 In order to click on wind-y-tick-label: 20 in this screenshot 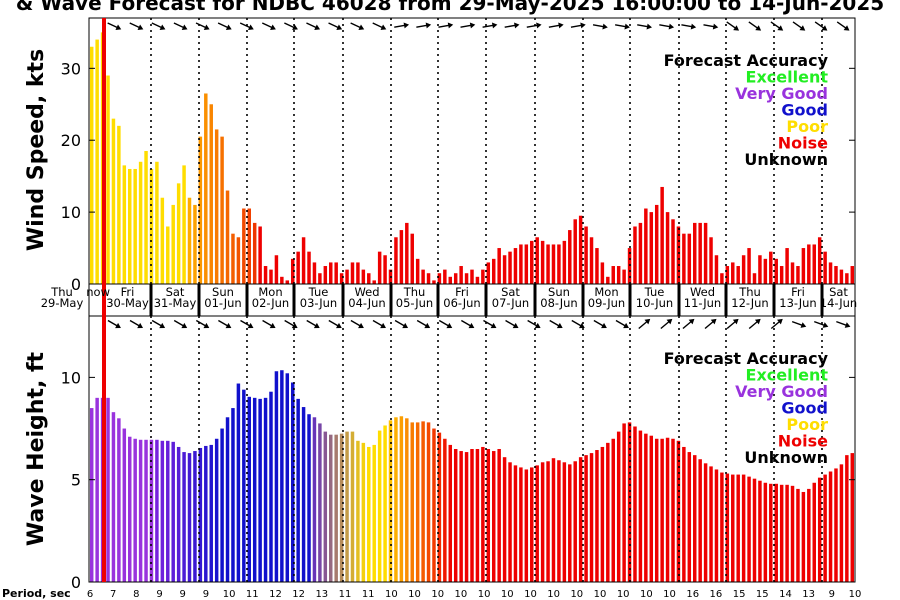, I will do `click(71, 140)`.